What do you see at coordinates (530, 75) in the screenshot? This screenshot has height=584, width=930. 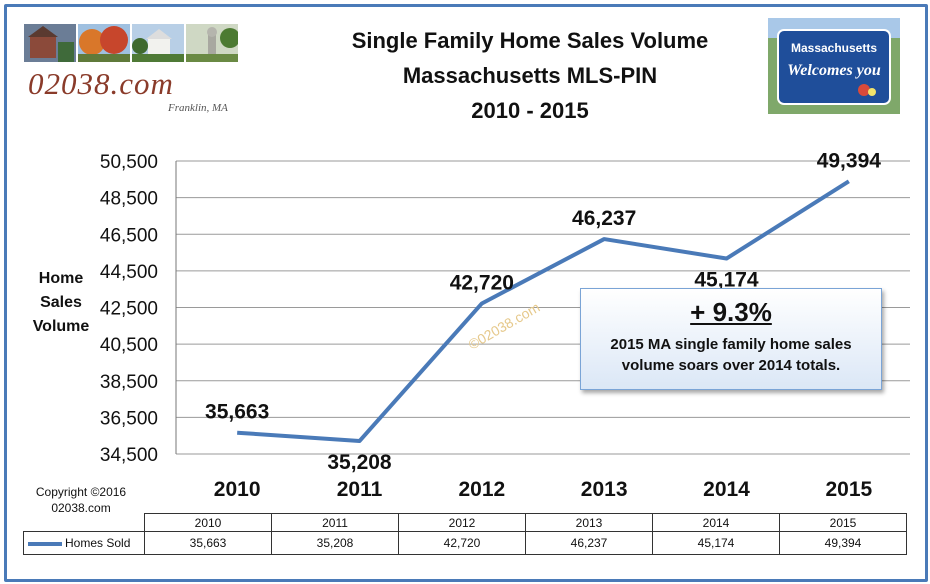 I see `chart-title-line-2: Massachusetts MLS-PIN` at bounding box center [530, 75].